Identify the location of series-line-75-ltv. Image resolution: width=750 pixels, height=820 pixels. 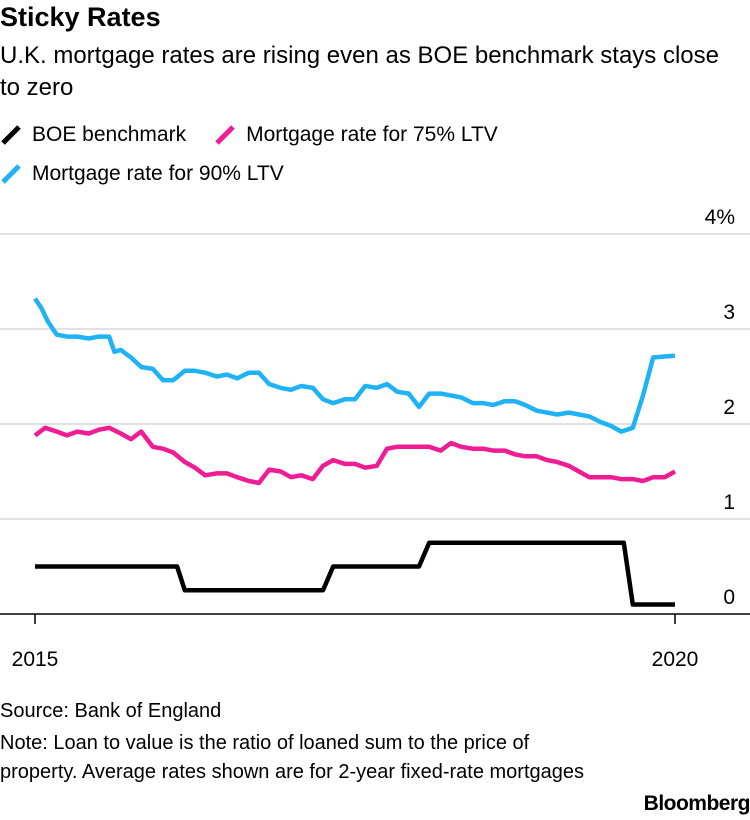
(355, 455).